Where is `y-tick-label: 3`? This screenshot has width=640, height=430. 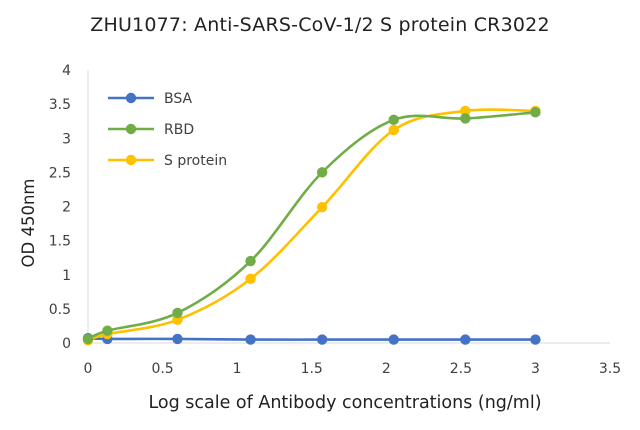 y-tick-label: 3 is located at coordinates (66, 139).